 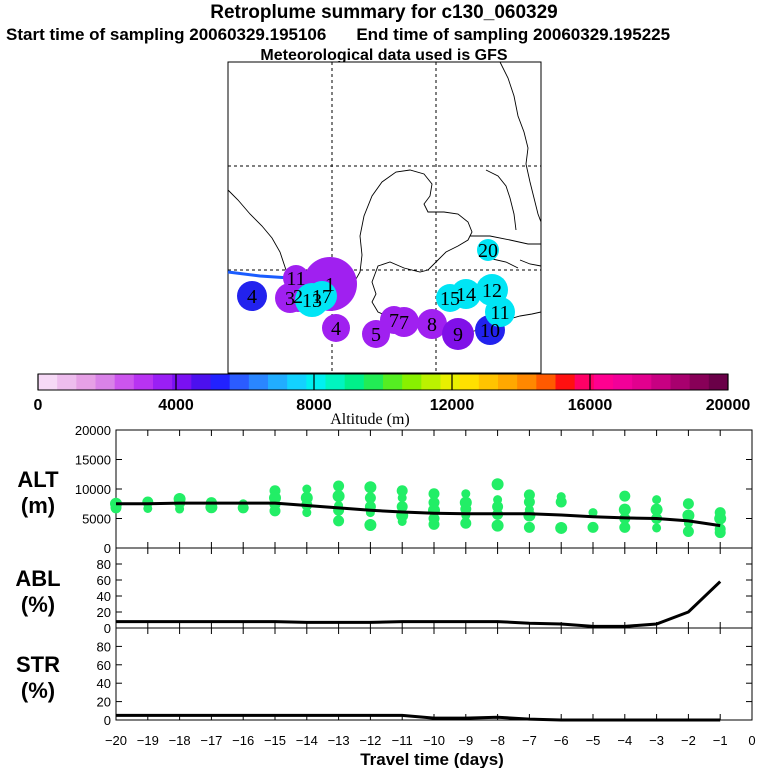 I want to click on map-point-label: 8, so click(x=432, y=325).